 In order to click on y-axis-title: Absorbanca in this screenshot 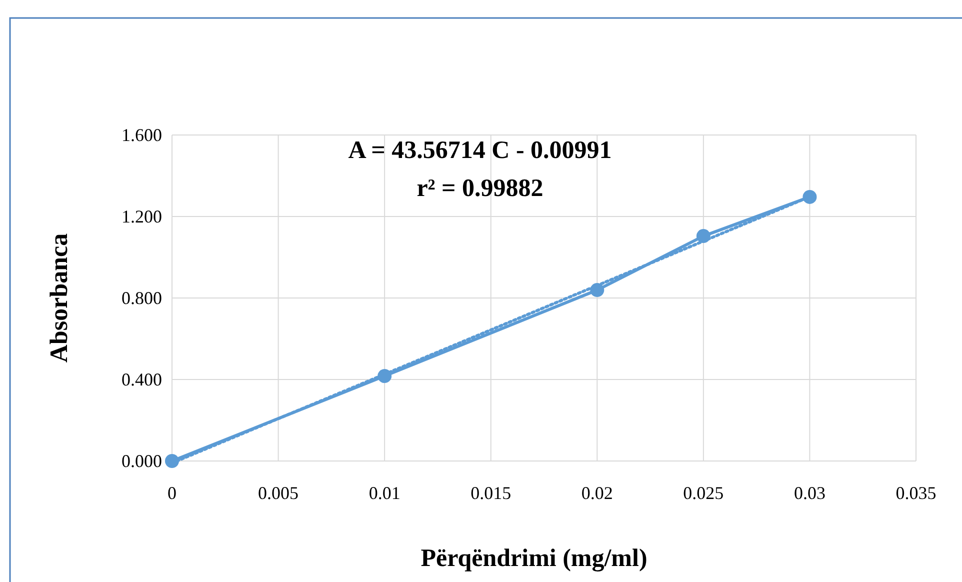, I will do `click(59, 297)`.